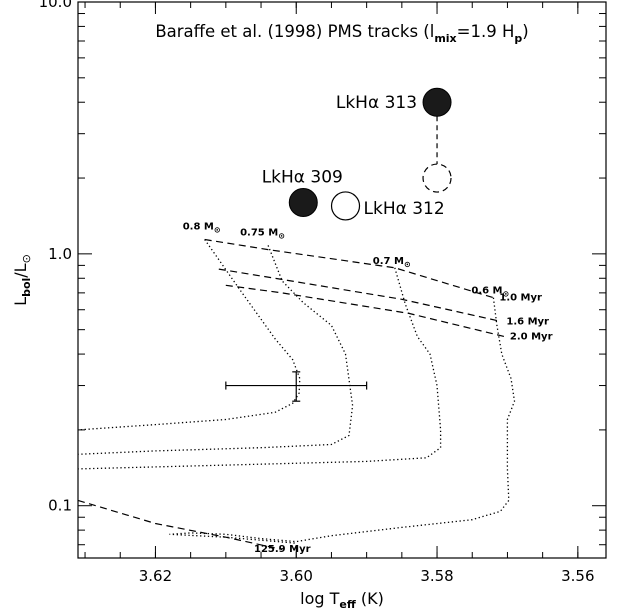 The height and width of the screenshot is (610, 619). What do you see at coordinates (531, 336) in the screenshot?
I see `isochrone-label: 2.0 Myr` at bounding box center [531, 336].